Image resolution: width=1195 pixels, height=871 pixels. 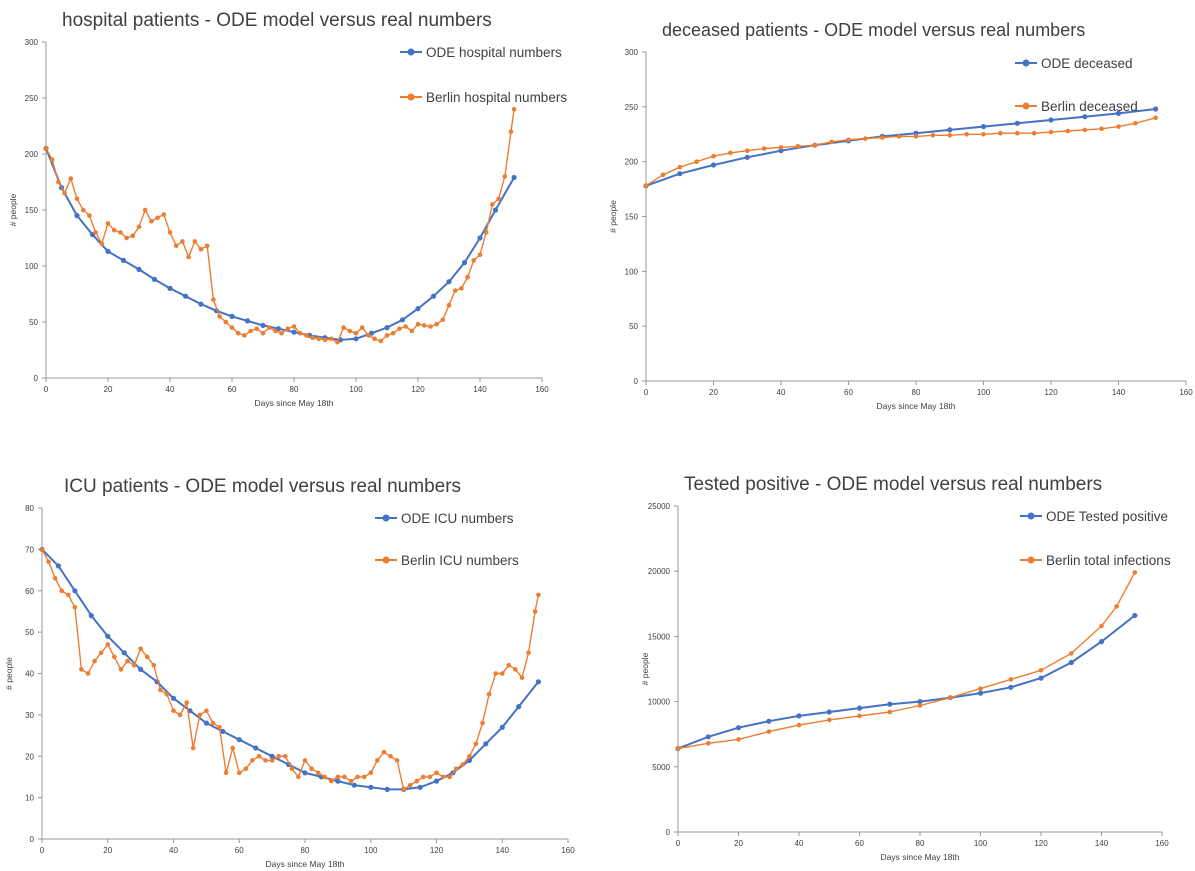 What do you see at coordinates (1107, 516) in the screenshot?
I see `legend-label: ODE Tested positive` at bounding box center [1107, 516].